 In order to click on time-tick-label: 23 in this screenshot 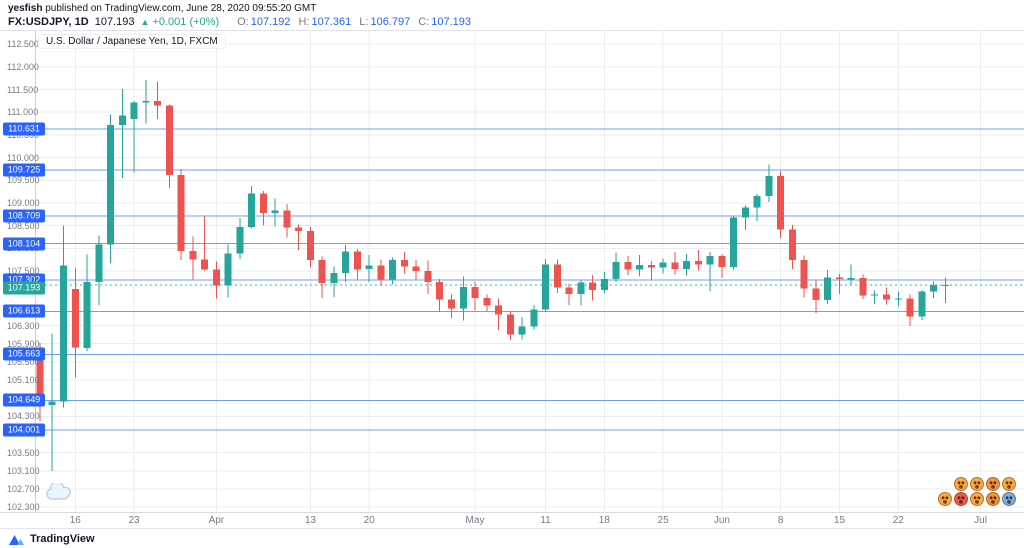, I will do `click(134, 520)`.